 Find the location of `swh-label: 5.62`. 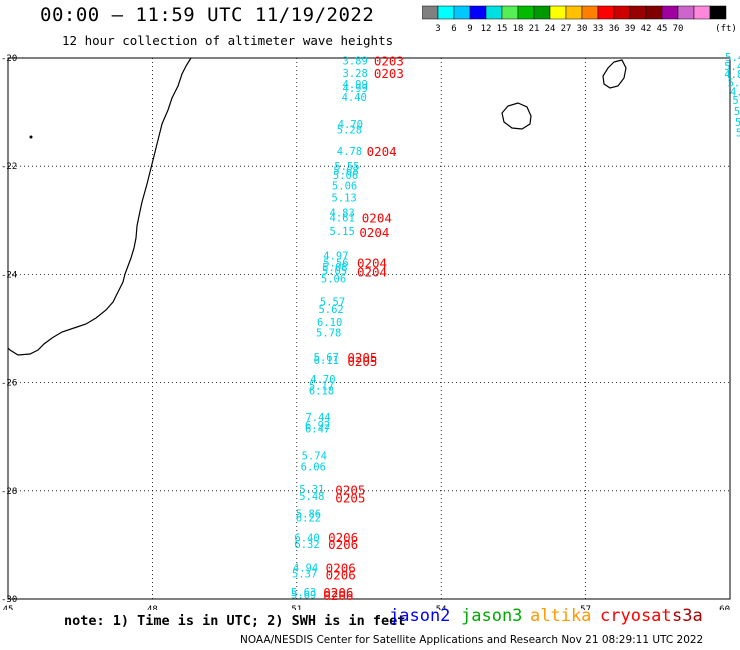

swh-label: 5.62 is located at coordinates (330, 310).